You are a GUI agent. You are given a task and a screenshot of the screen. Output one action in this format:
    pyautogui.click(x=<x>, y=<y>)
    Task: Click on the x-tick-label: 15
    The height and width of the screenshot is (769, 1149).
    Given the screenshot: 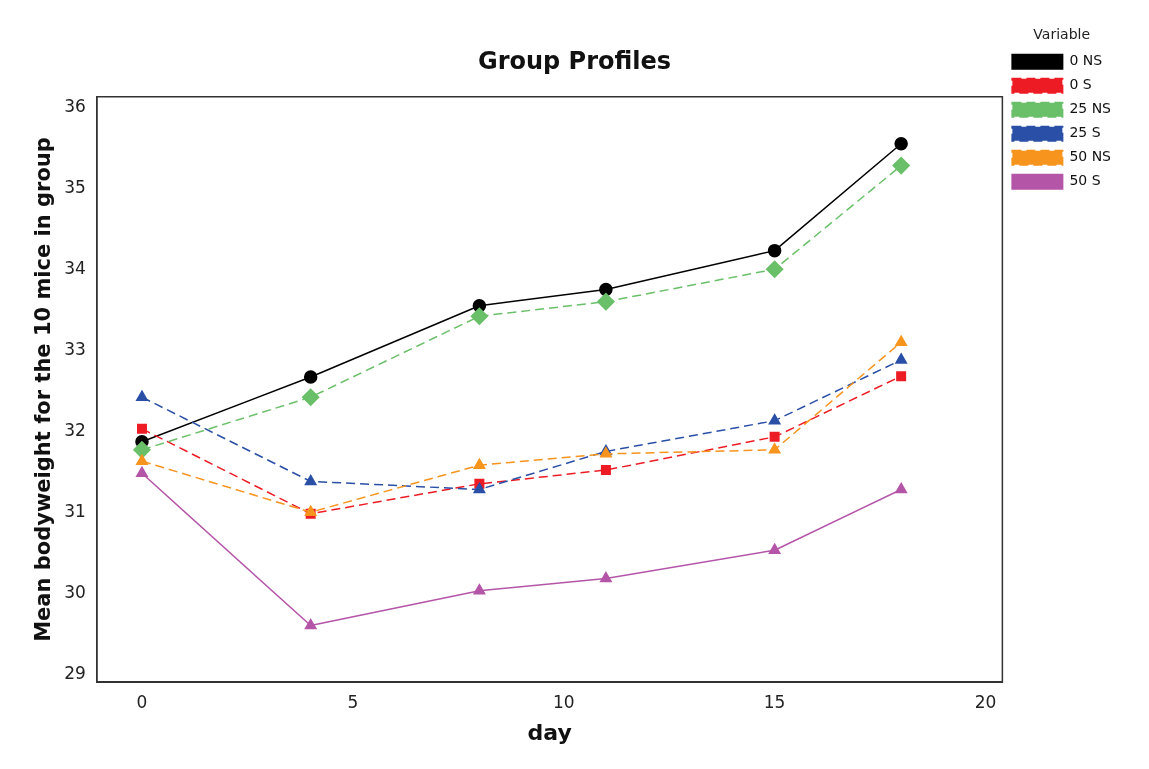 What is the action you would take?
    pyautogui.click(x=774, y=701)
    